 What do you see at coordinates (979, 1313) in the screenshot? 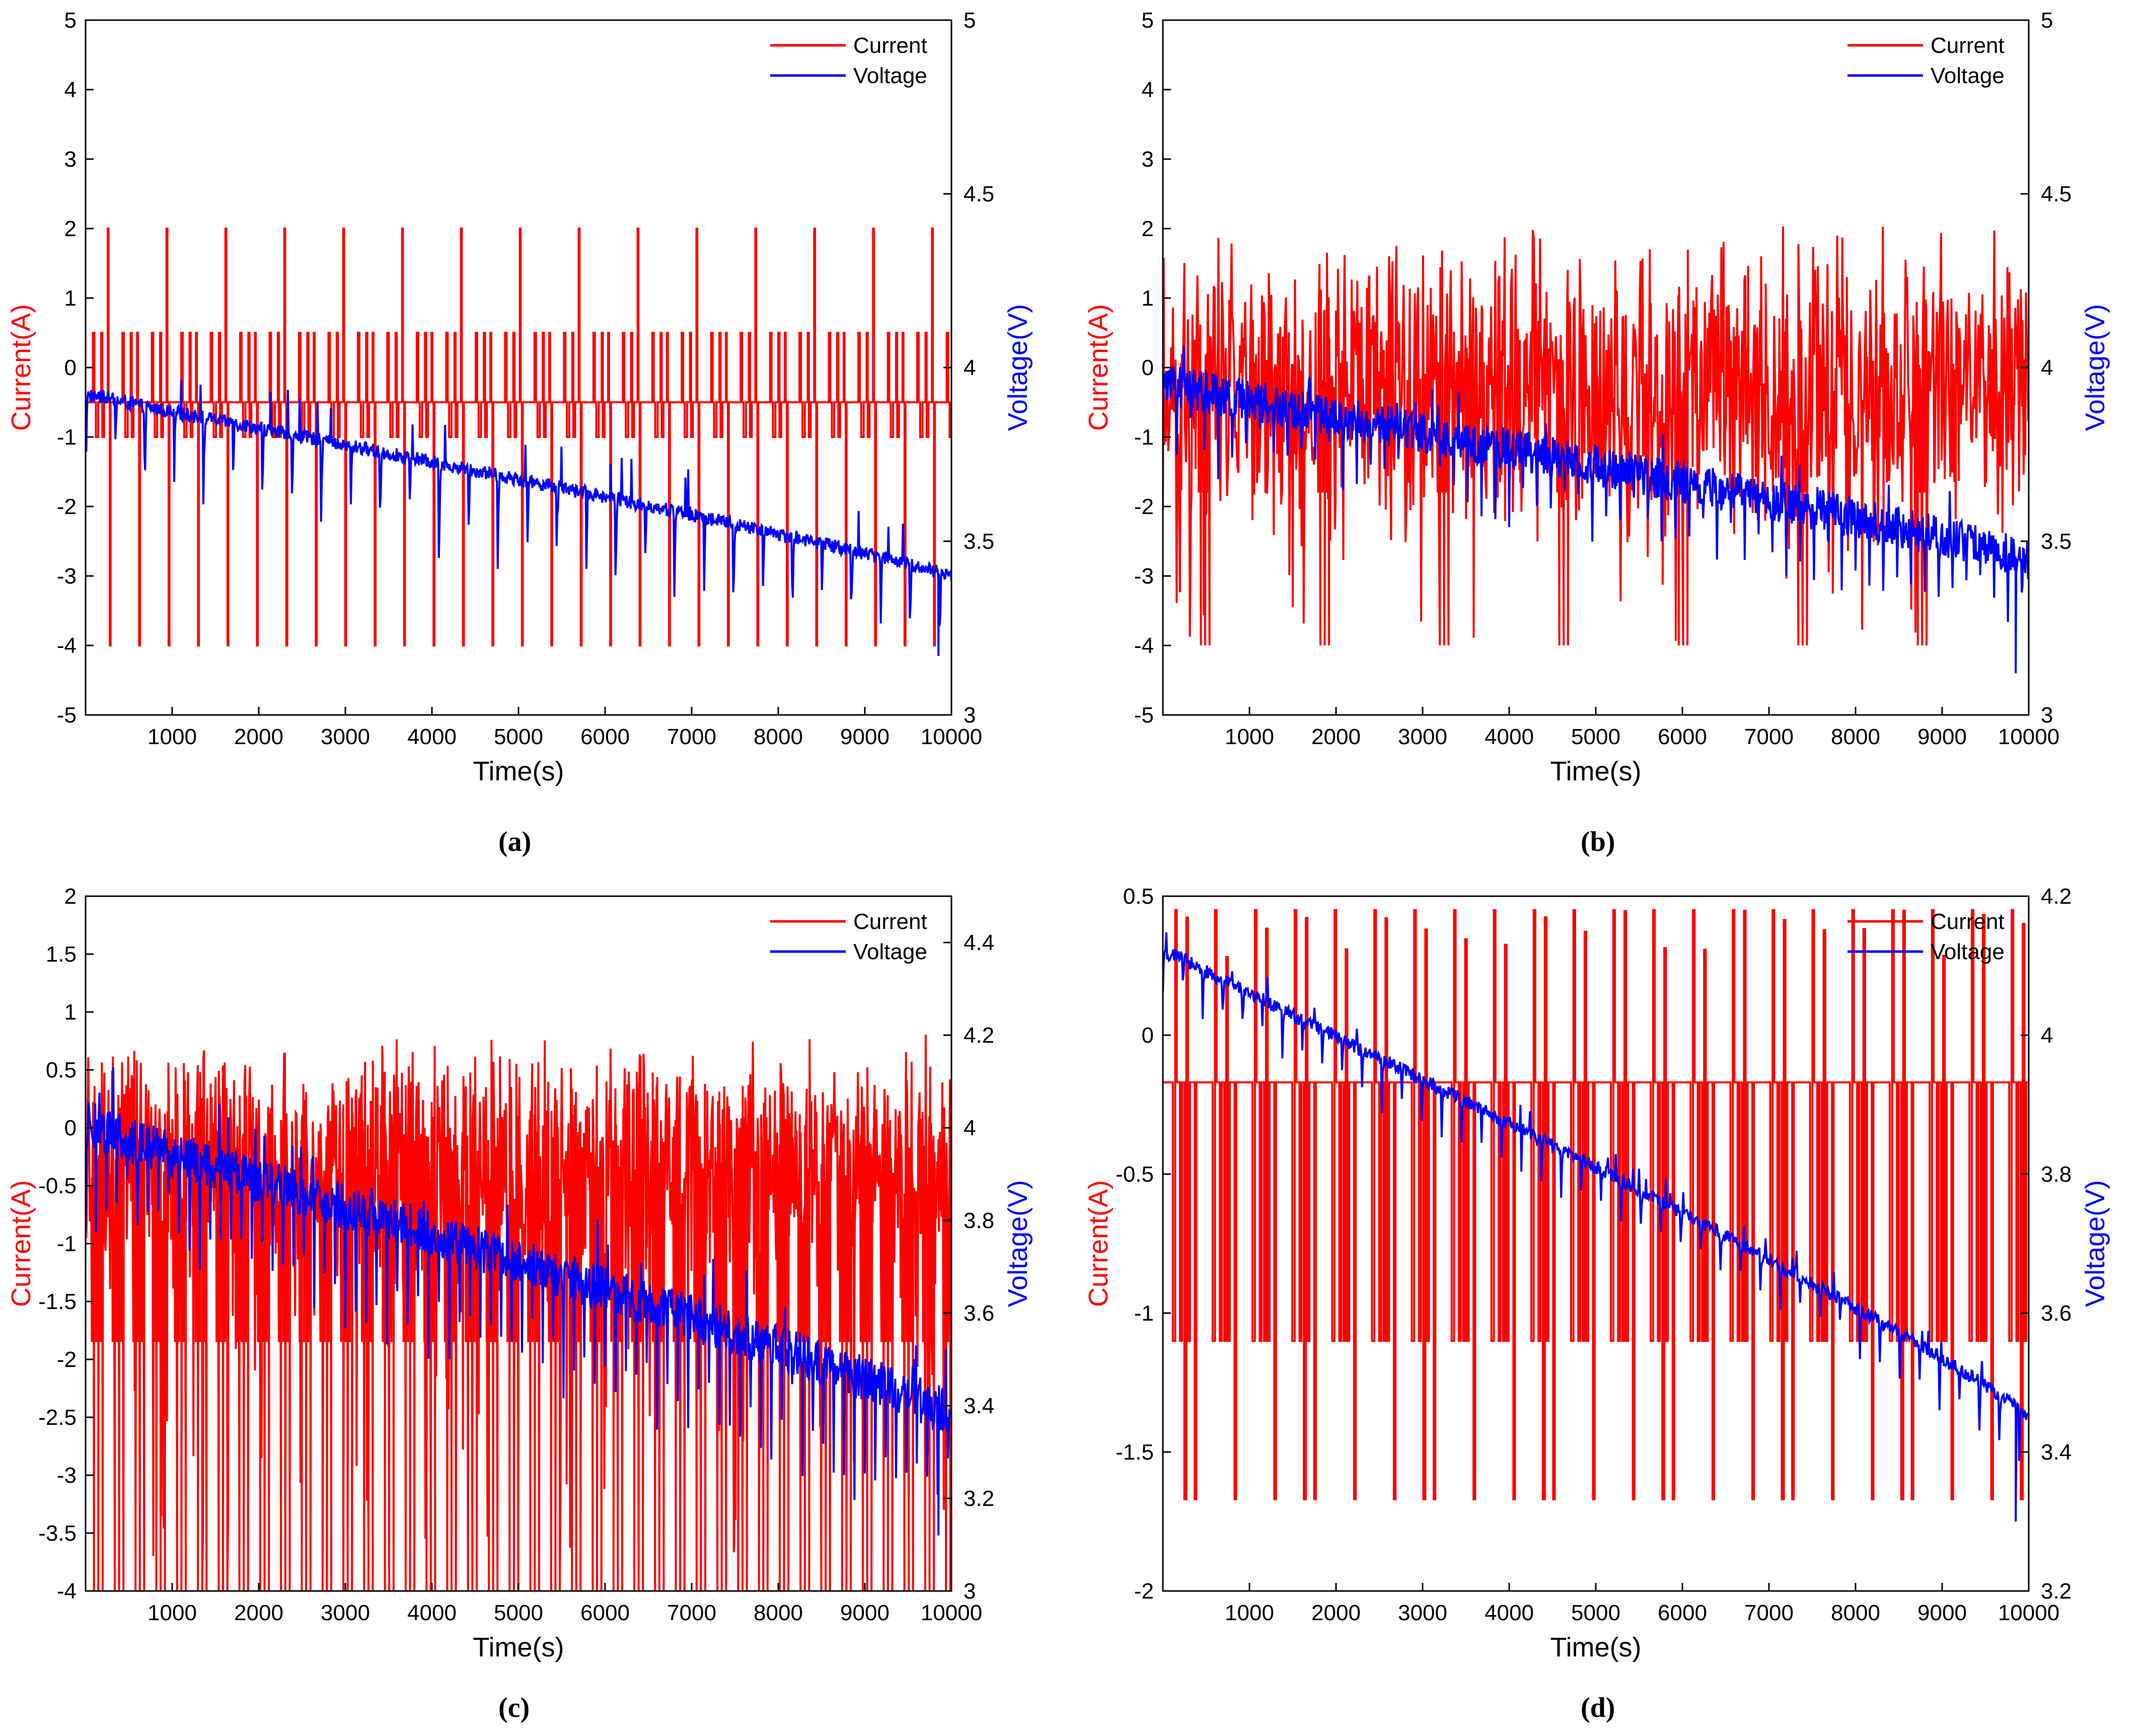
I see `y2-tick-label: 3.6` at bounding box center [979, 1313].